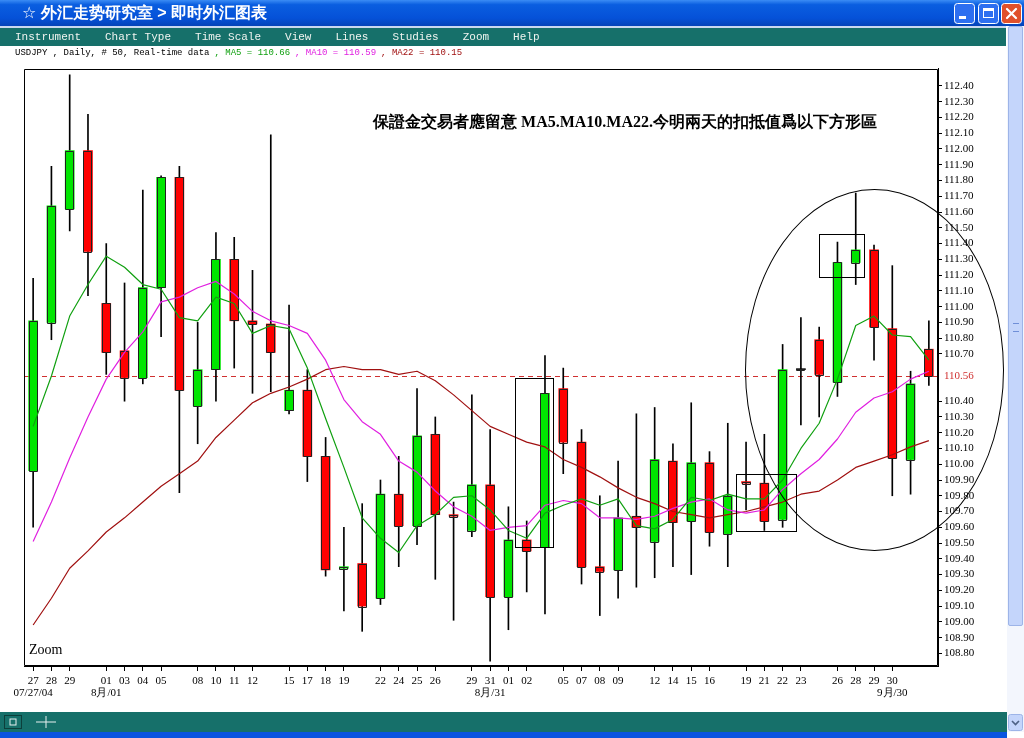  What do you see at coordinates (106, 691) in the screenshot?
I see `text: 8月/01` at bounding box center [106, 691].